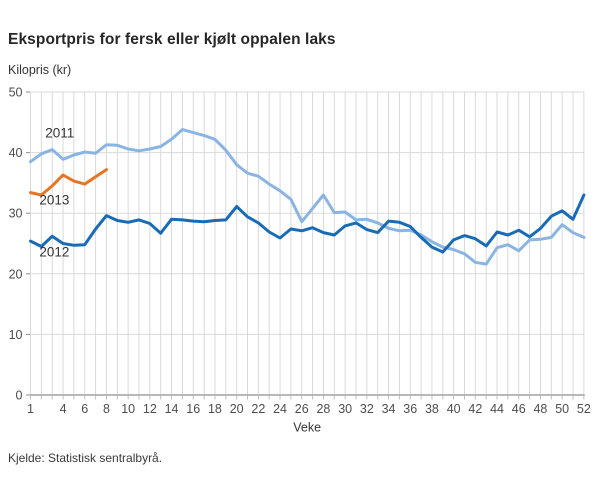  What do you see at coordinates (16, 214) in the screenshot?
I see `y-tick-label: 30` at bounding box center [16, 214].